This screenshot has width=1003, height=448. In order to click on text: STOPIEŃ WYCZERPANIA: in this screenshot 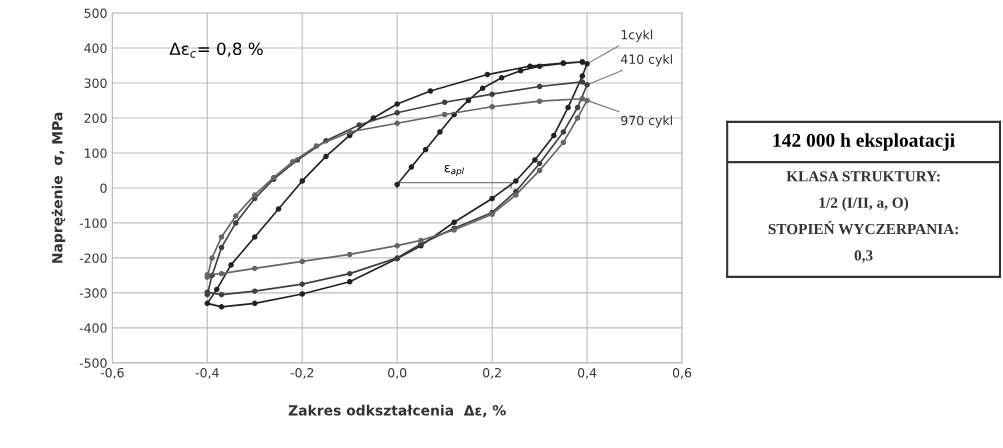, I will do `click(863, 227)`.